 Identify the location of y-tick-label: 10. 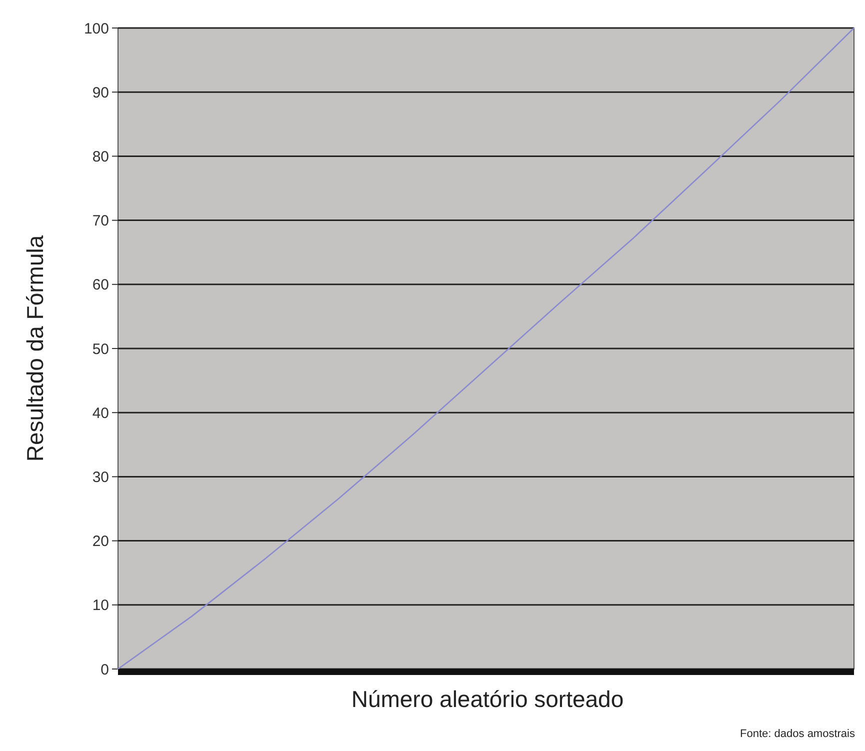
(100, 605).